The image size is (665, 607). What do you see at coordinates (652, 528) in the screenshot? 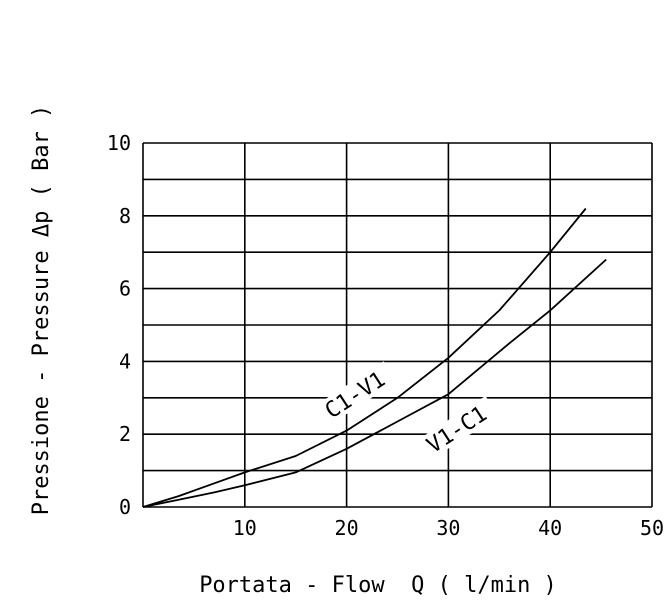
I see `x-tick-label: 50` at bounding box center [652, 528].